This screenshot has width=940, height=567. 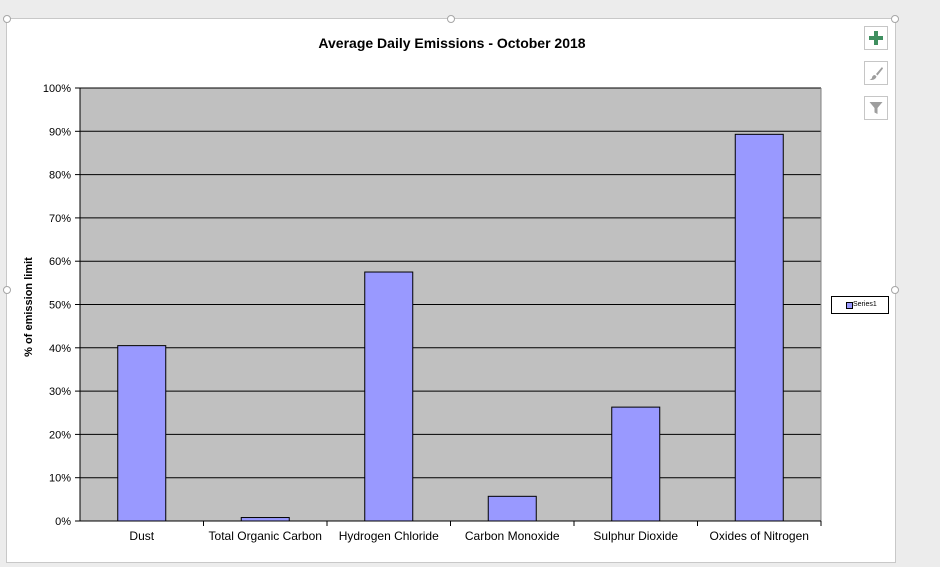 I want to click on y-tick-label: 20%, so click(x=60, y=435).